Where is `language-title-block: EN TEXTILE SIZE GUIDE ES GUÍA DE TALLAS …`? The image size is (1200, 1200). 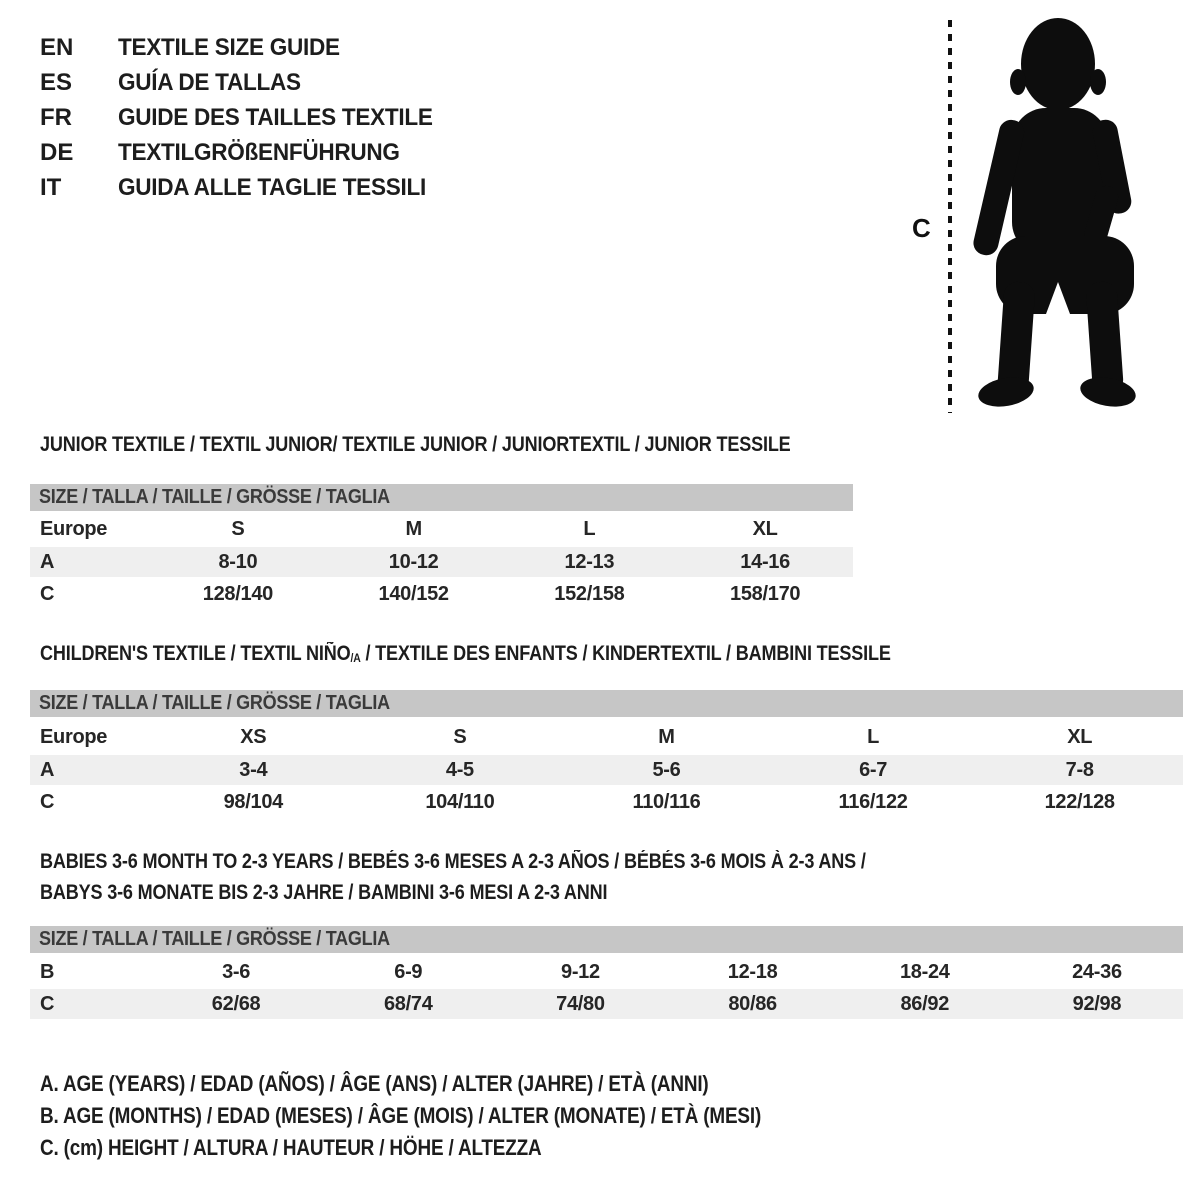 language-title-block: EN TEXTILE SIZE GUIDE ES GUÍA DE TALLAS … is located at coordinates (246, 117).